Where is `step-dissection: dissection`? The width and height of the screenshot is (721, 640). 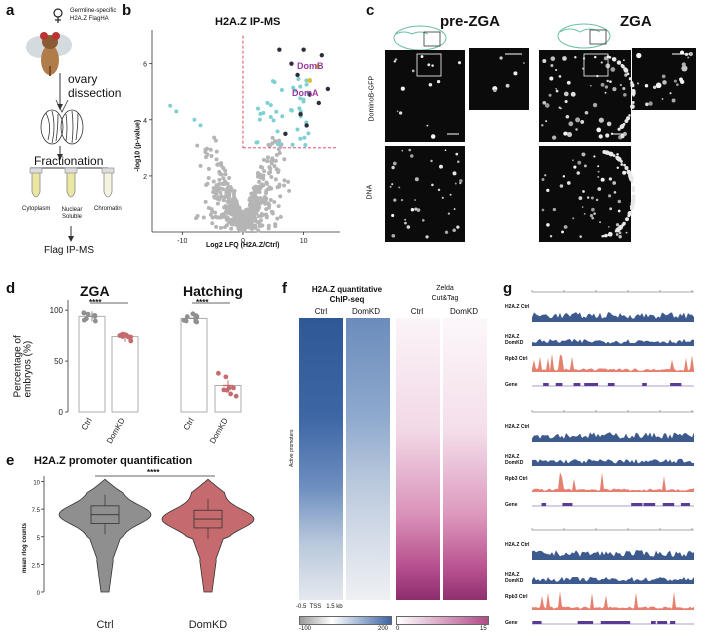 step-dissection: dissection is located at coordinates (95, 93).